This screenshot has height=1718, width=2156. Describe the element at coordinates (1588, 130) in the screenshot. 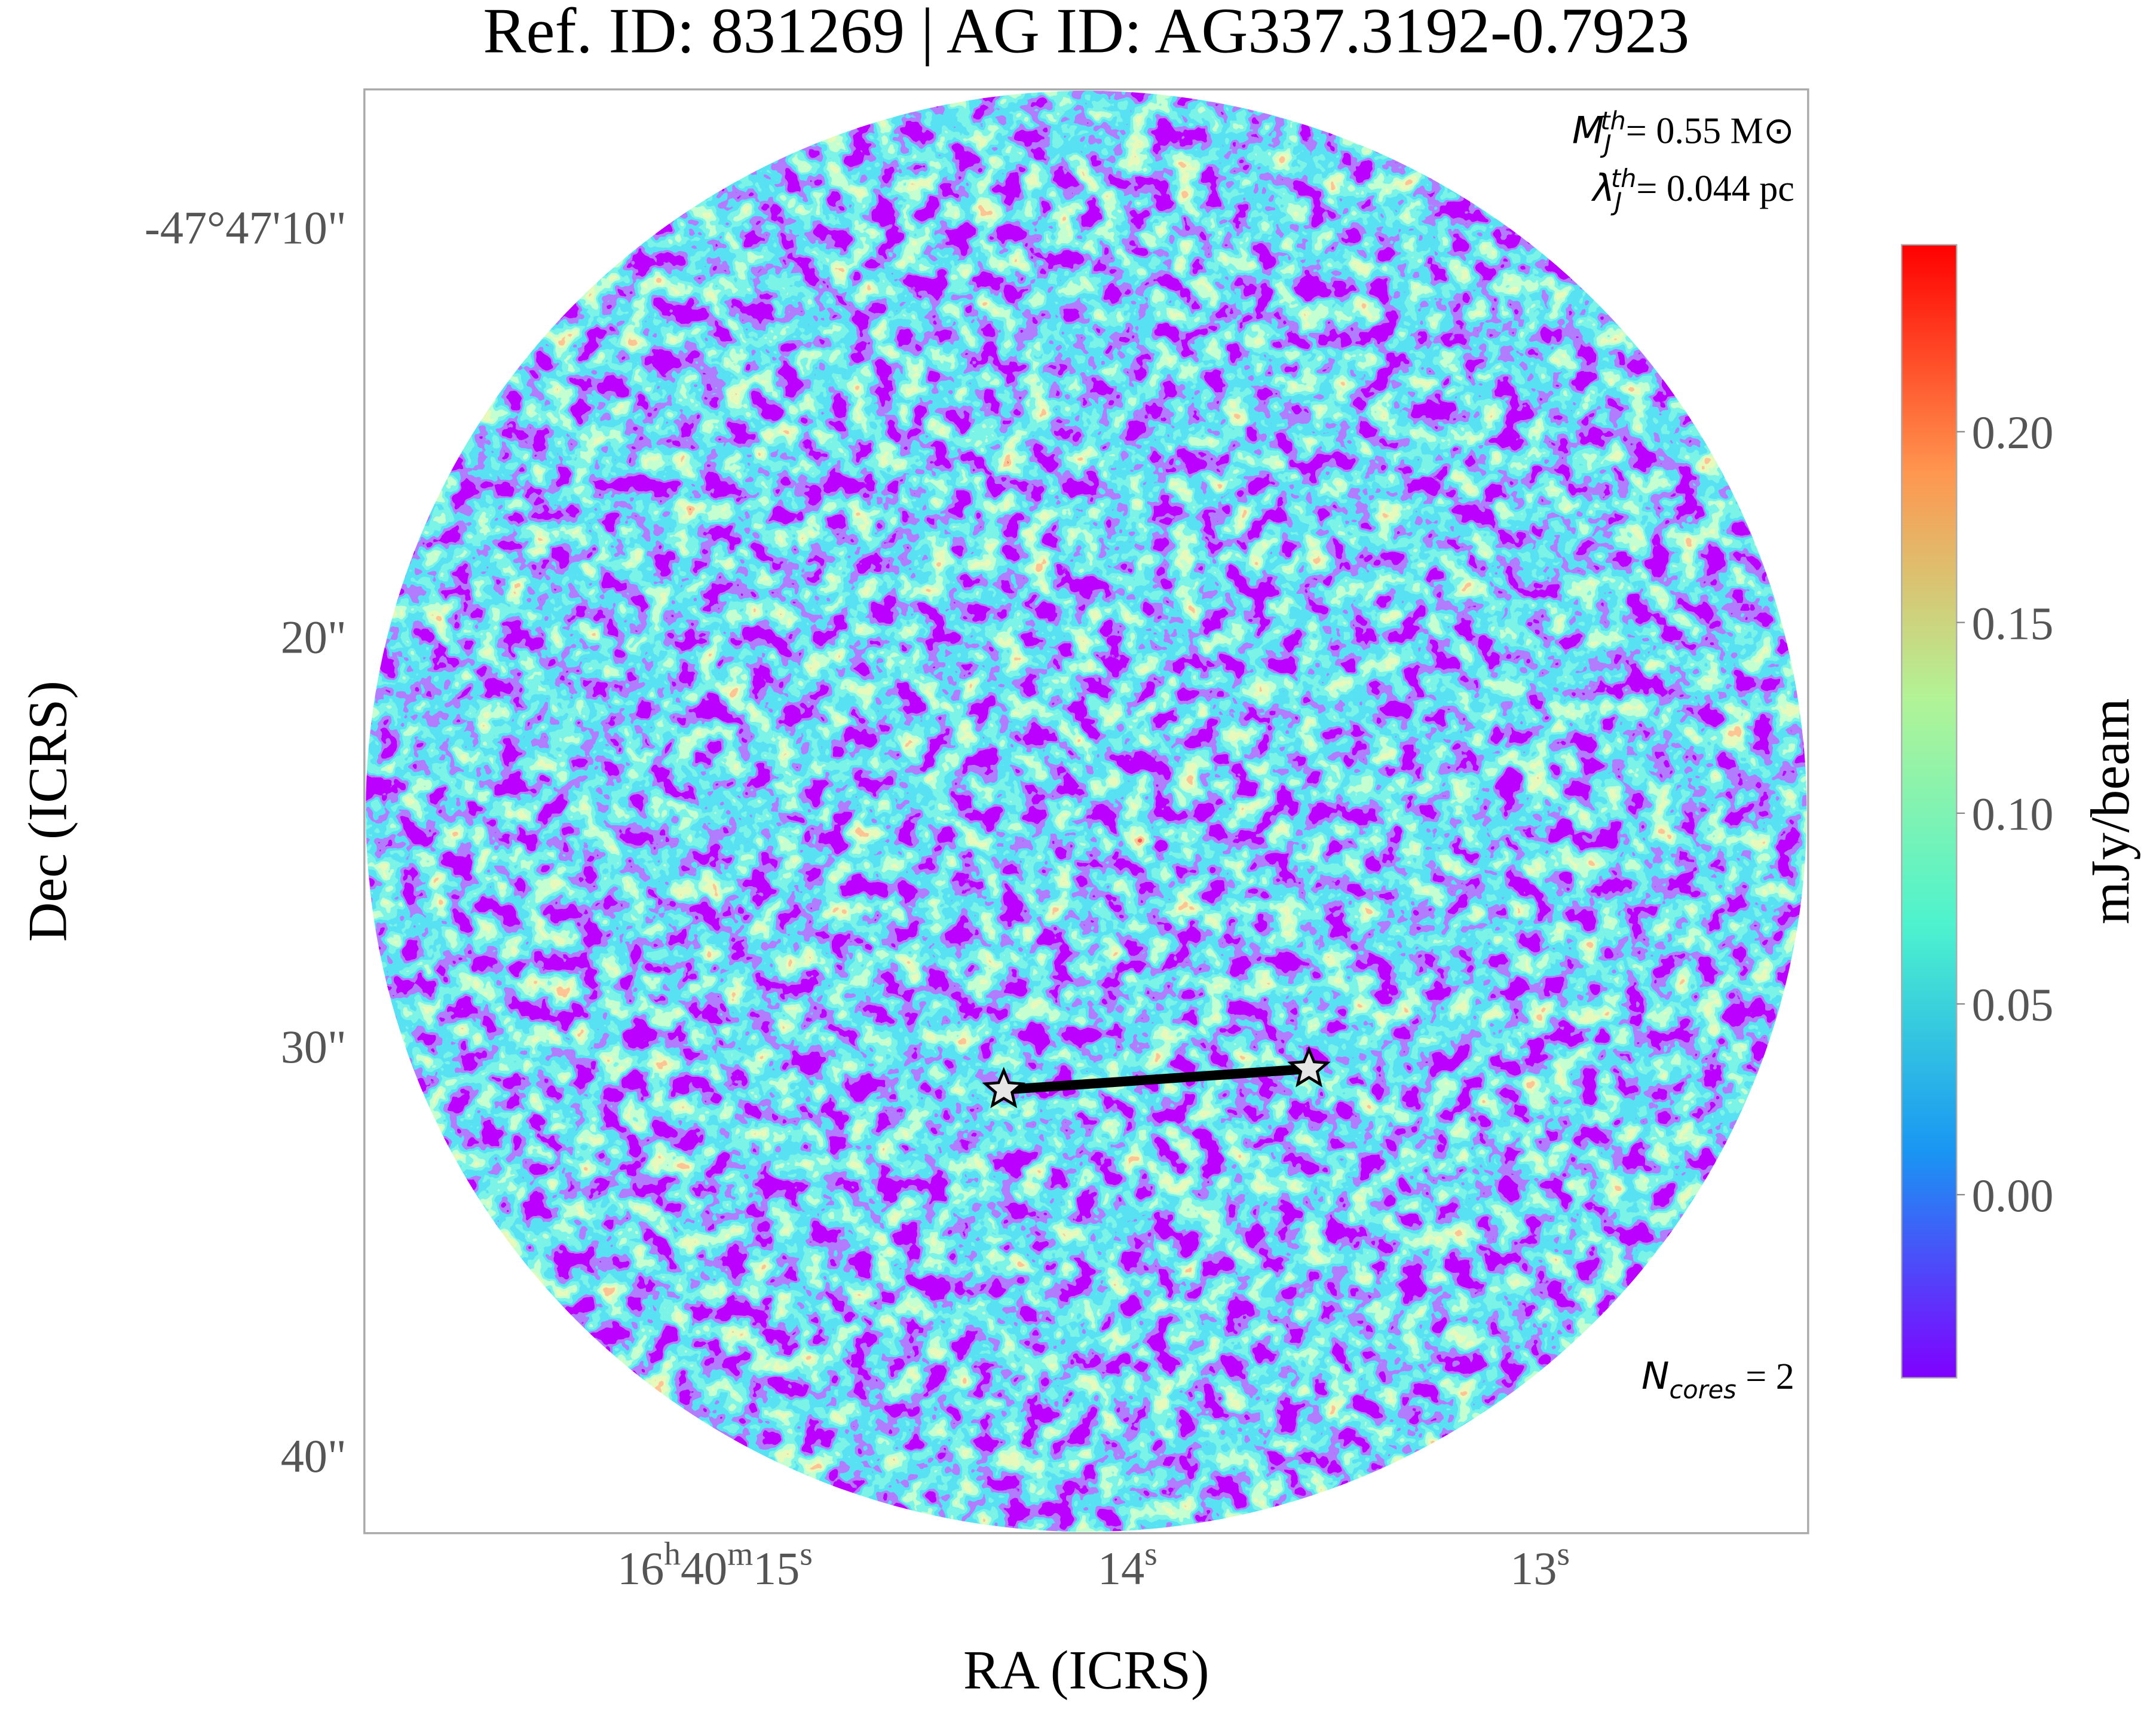

I see `annotation-symbol: M` at that location.